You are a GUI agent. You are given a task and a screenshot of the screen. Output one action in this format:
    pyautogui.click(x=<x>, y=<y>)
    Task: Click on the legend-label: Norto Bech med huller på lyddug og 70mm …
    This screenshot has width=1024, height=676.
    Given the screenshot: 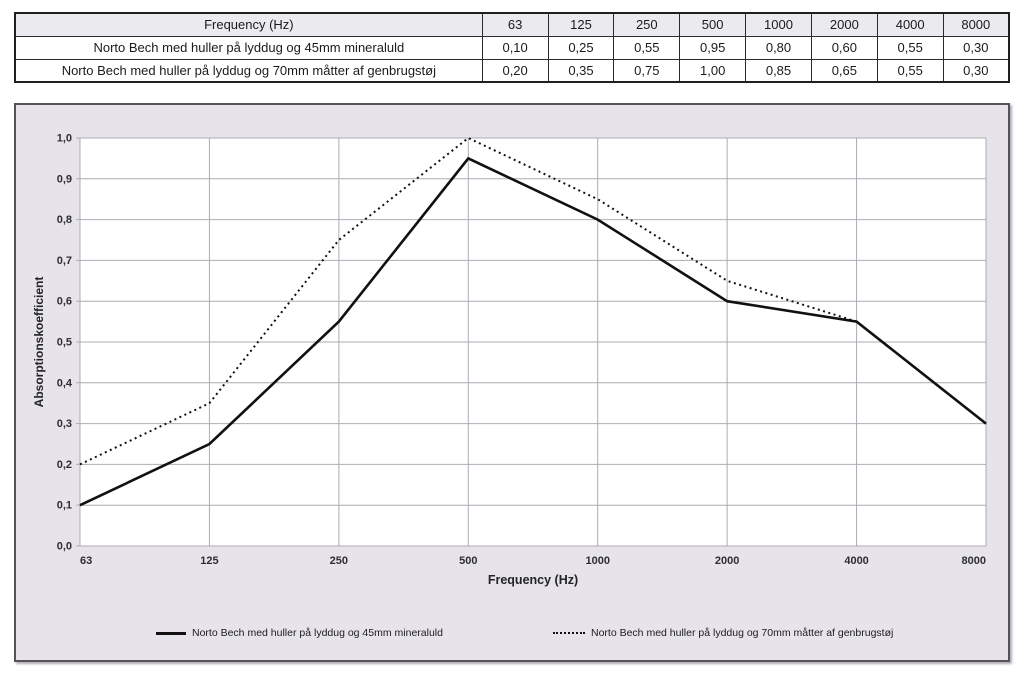 What is the action you would take?
    pyautogui.click(x=742, y=633)
    